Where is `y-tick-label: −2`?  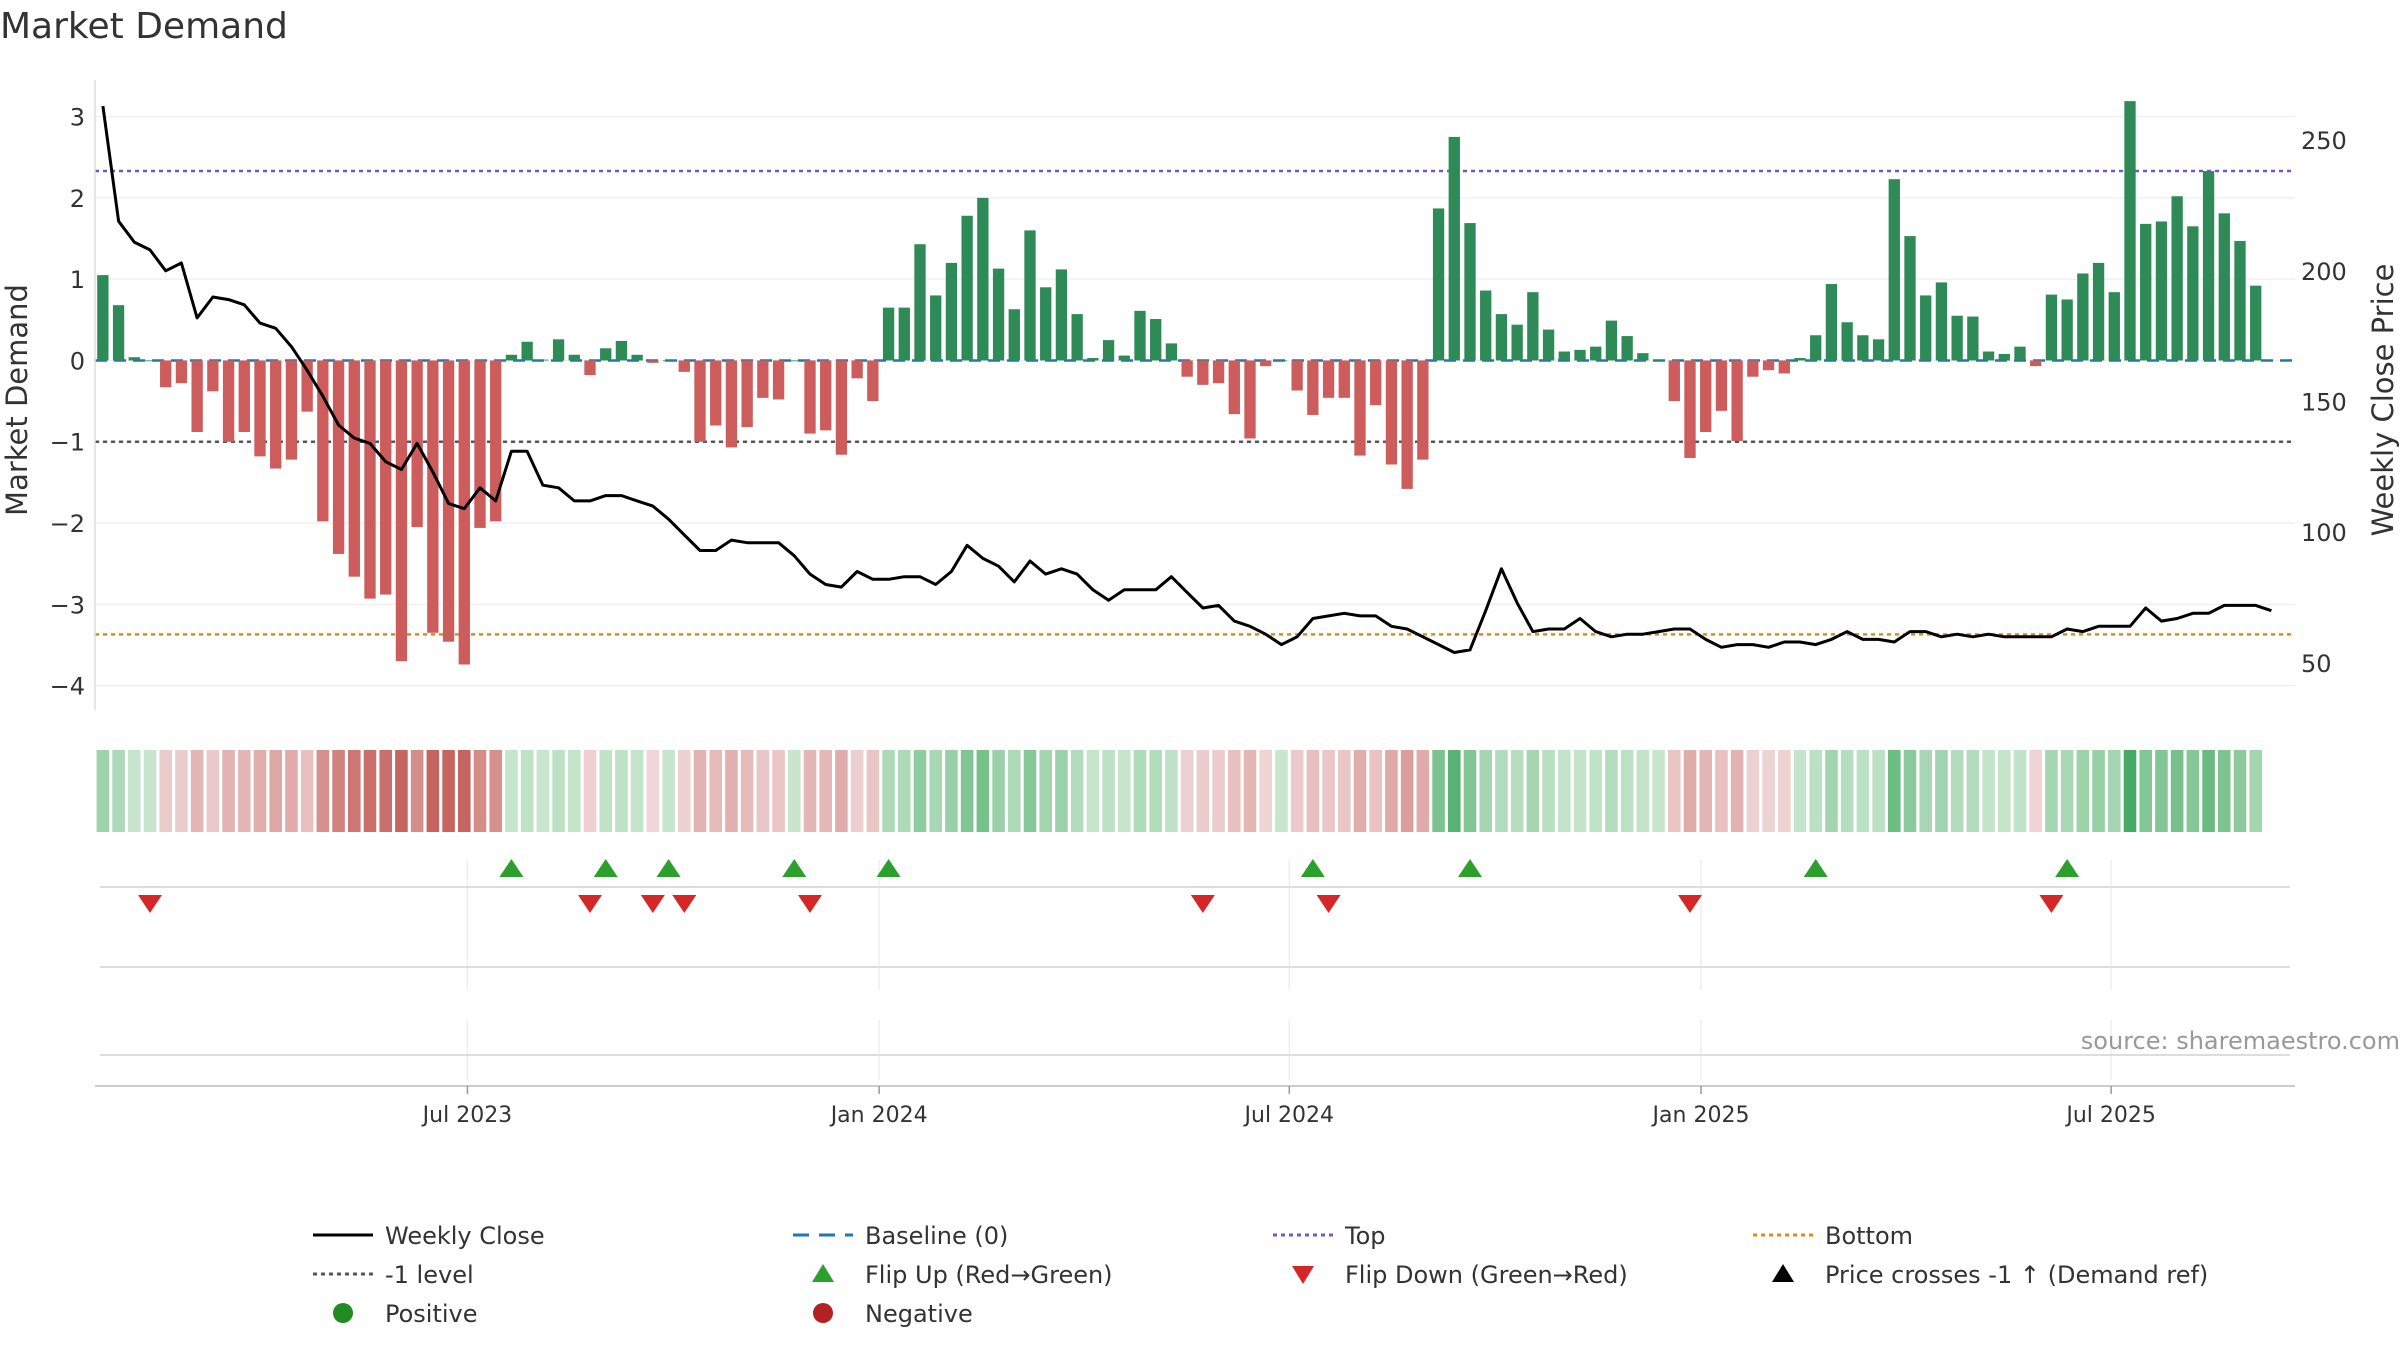 y-tick-label: −2 is located at coordinates (67, 524).